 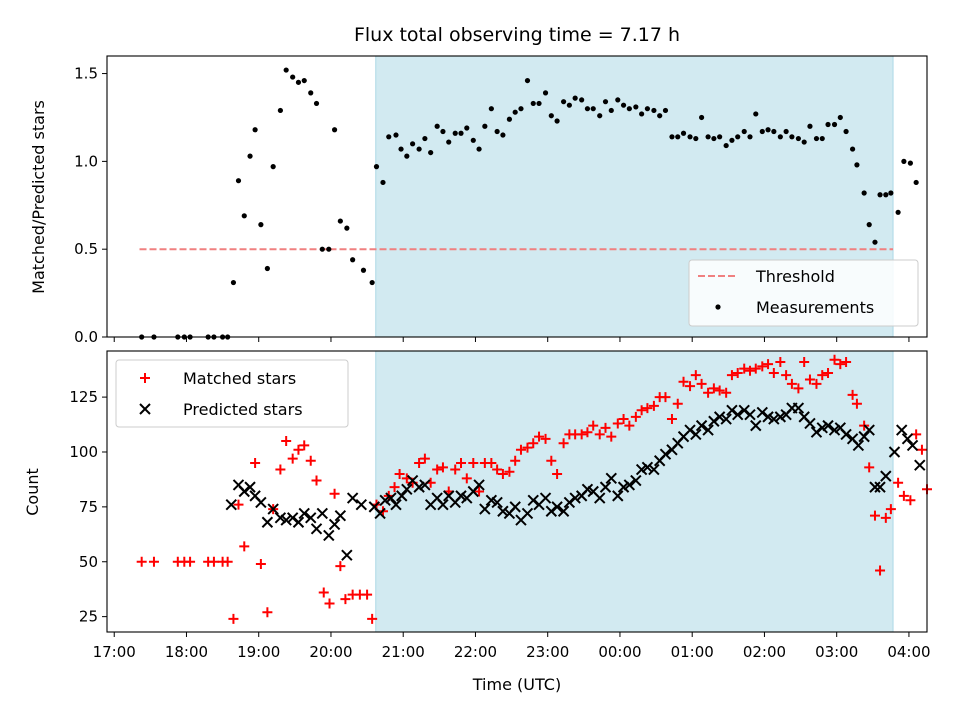 What do you see at coordinates (516, 684) in the screenshot?
I see `x-axis-label: Time (UTC)` at bounding box center [516, 684].